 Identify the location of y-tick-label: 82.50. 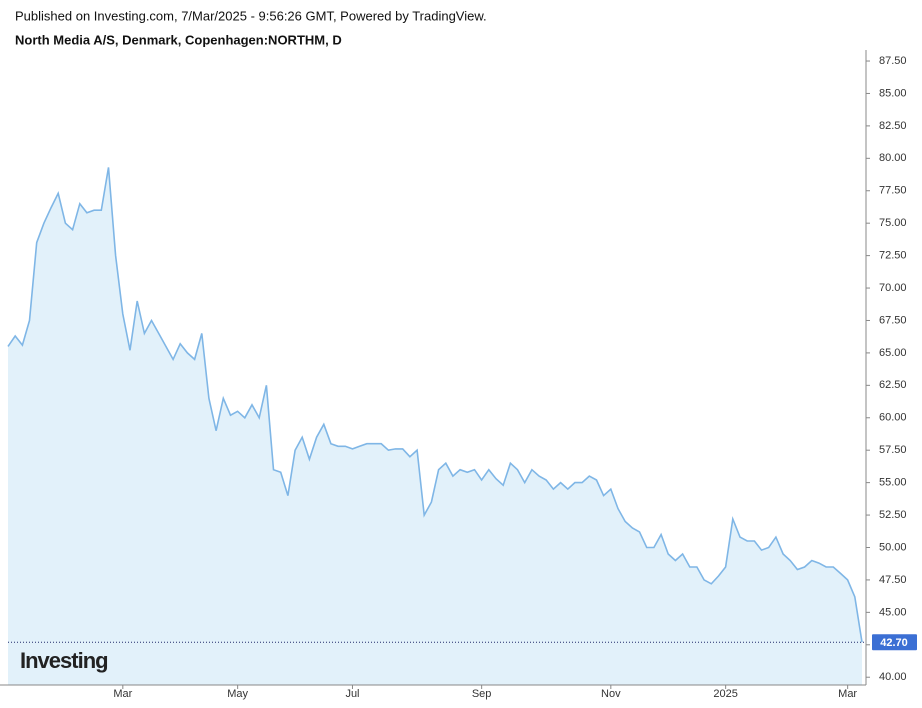
(893, 126).